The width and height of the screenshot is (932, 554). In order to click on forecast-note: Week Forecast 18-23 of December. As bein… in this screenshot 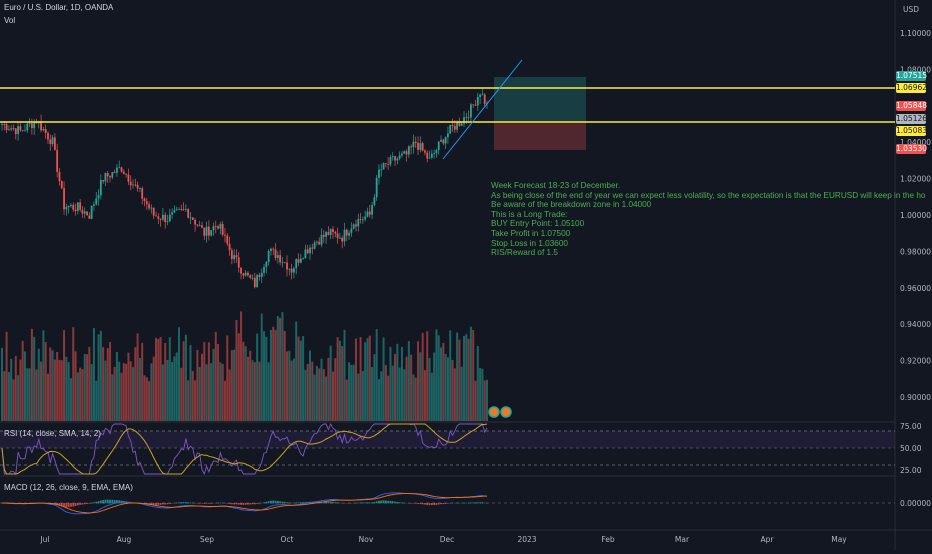, I will do `click(708, 219)`.